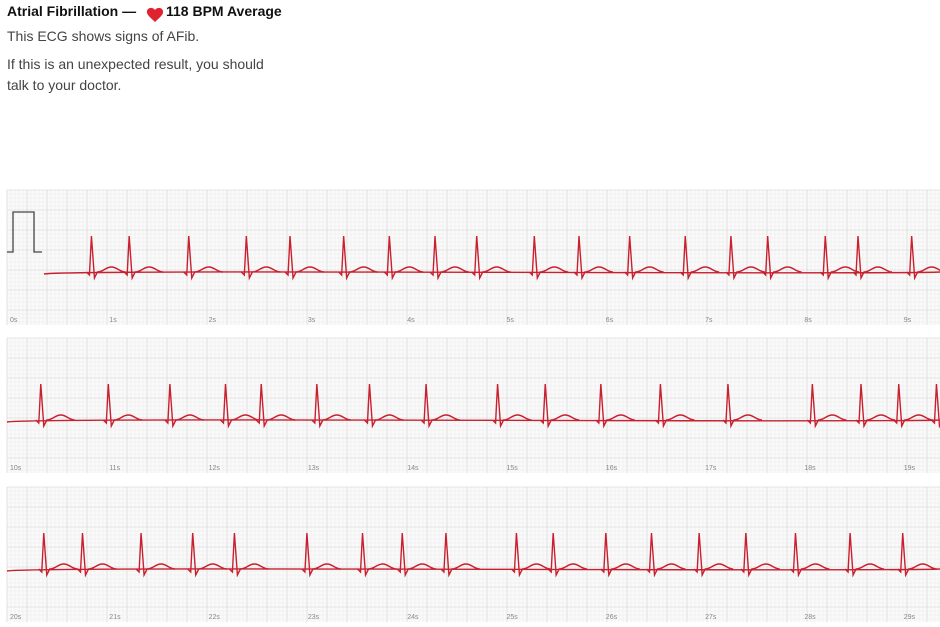  I want to click on time-label: 17s, so click(711, 468).